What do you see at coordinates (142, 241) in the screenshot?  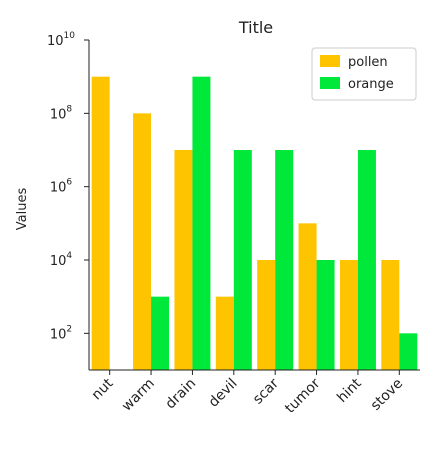 I see `bar-pollen-warm` at bounding box center [142, 241].